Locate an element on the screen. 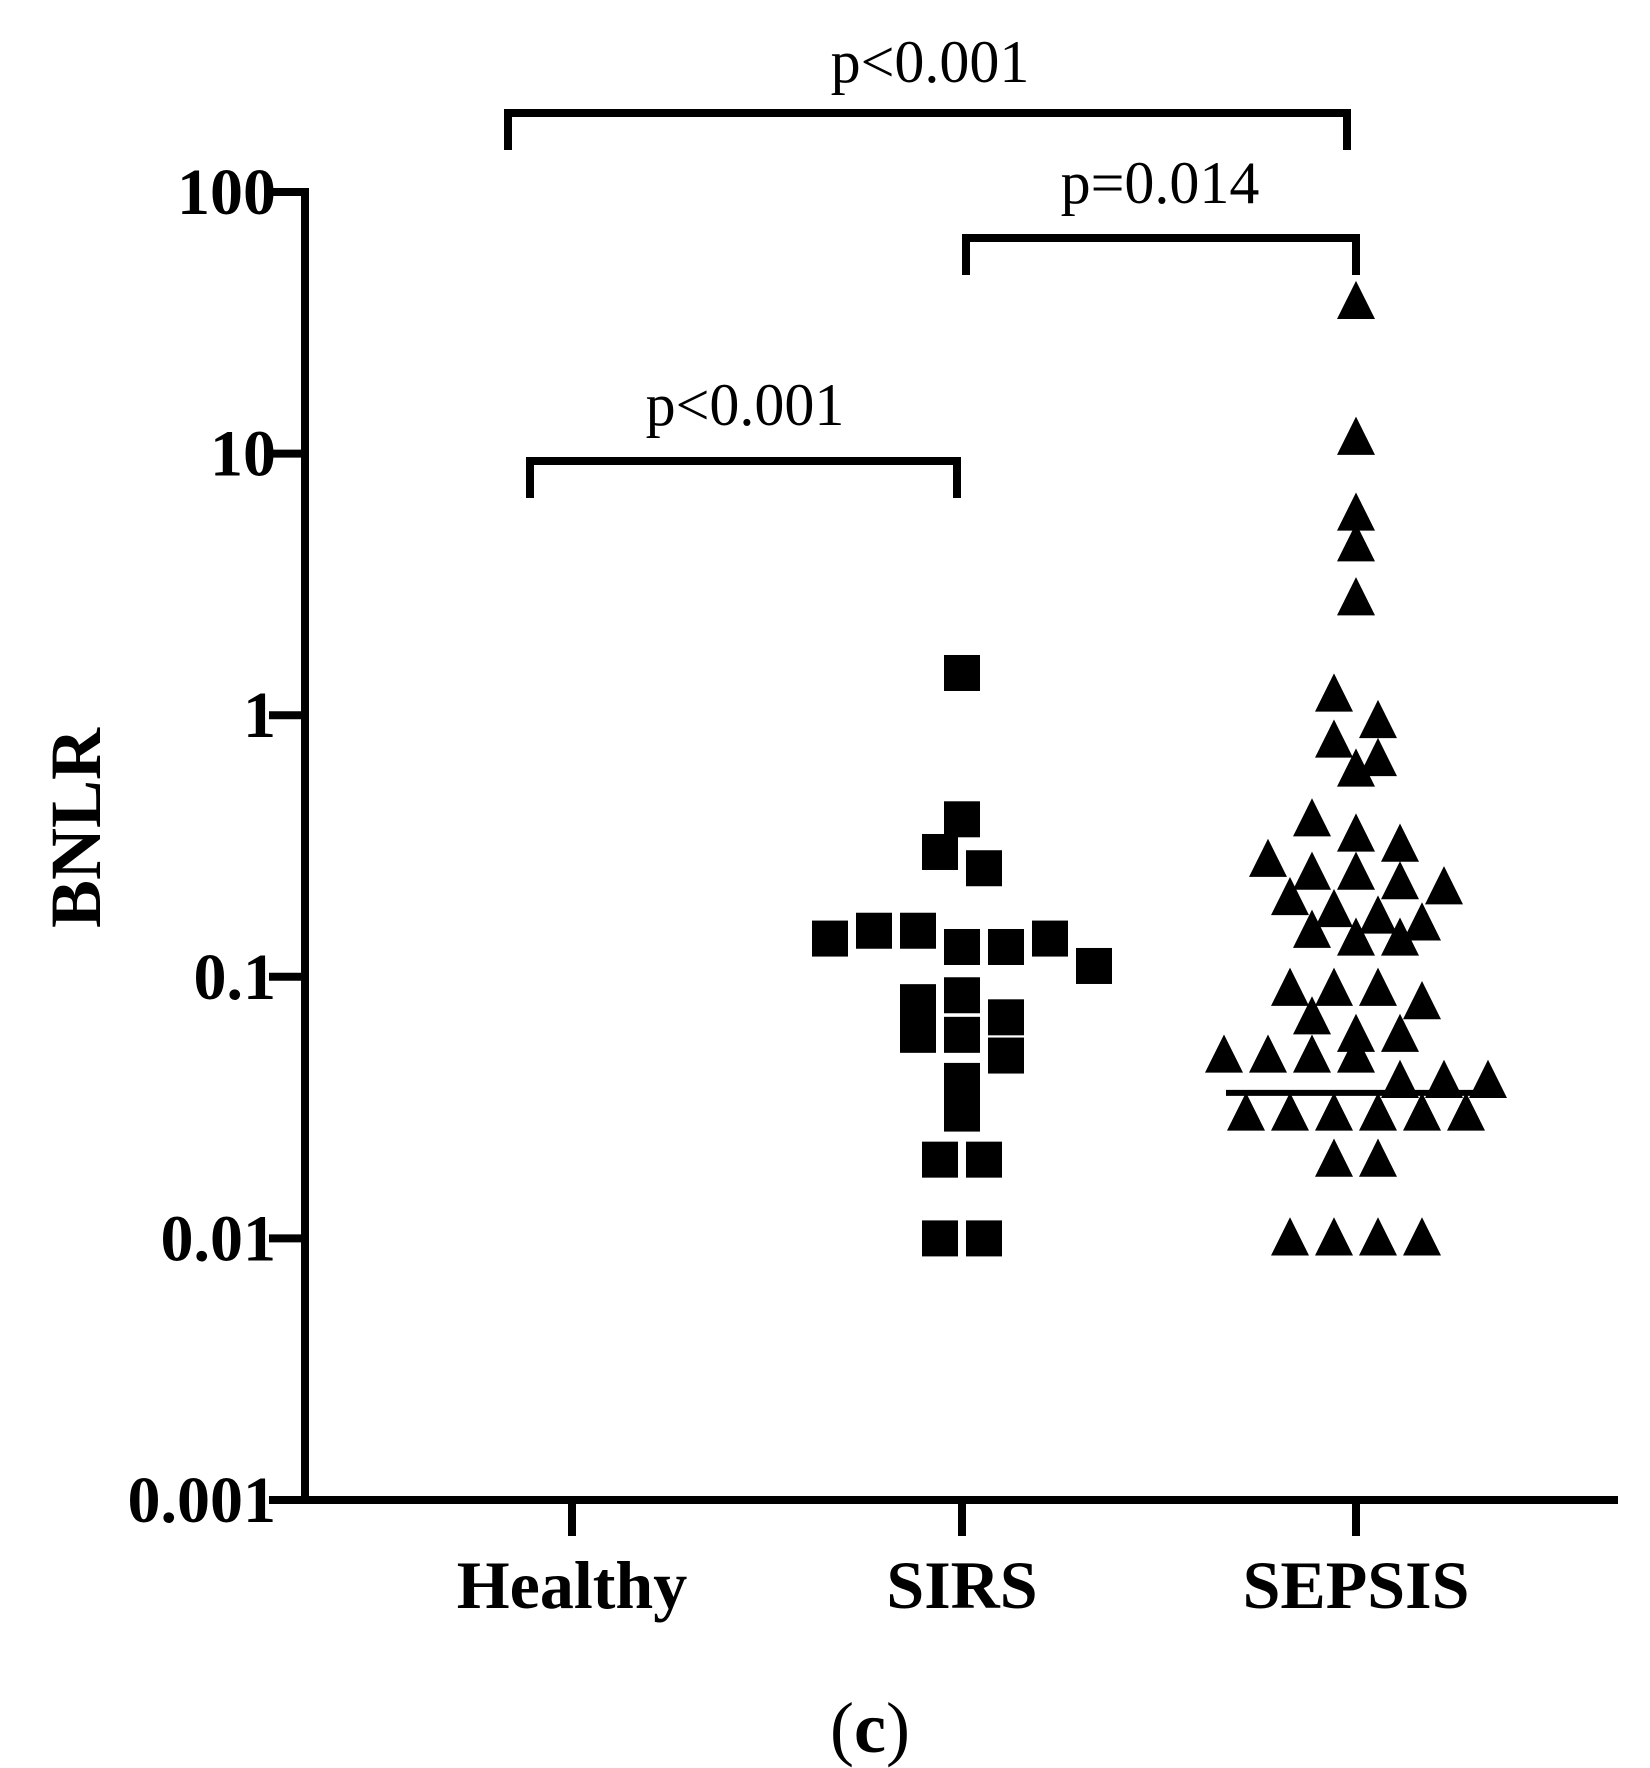  p-value-label: p=0.014 is located at coordinates (1160, 183).